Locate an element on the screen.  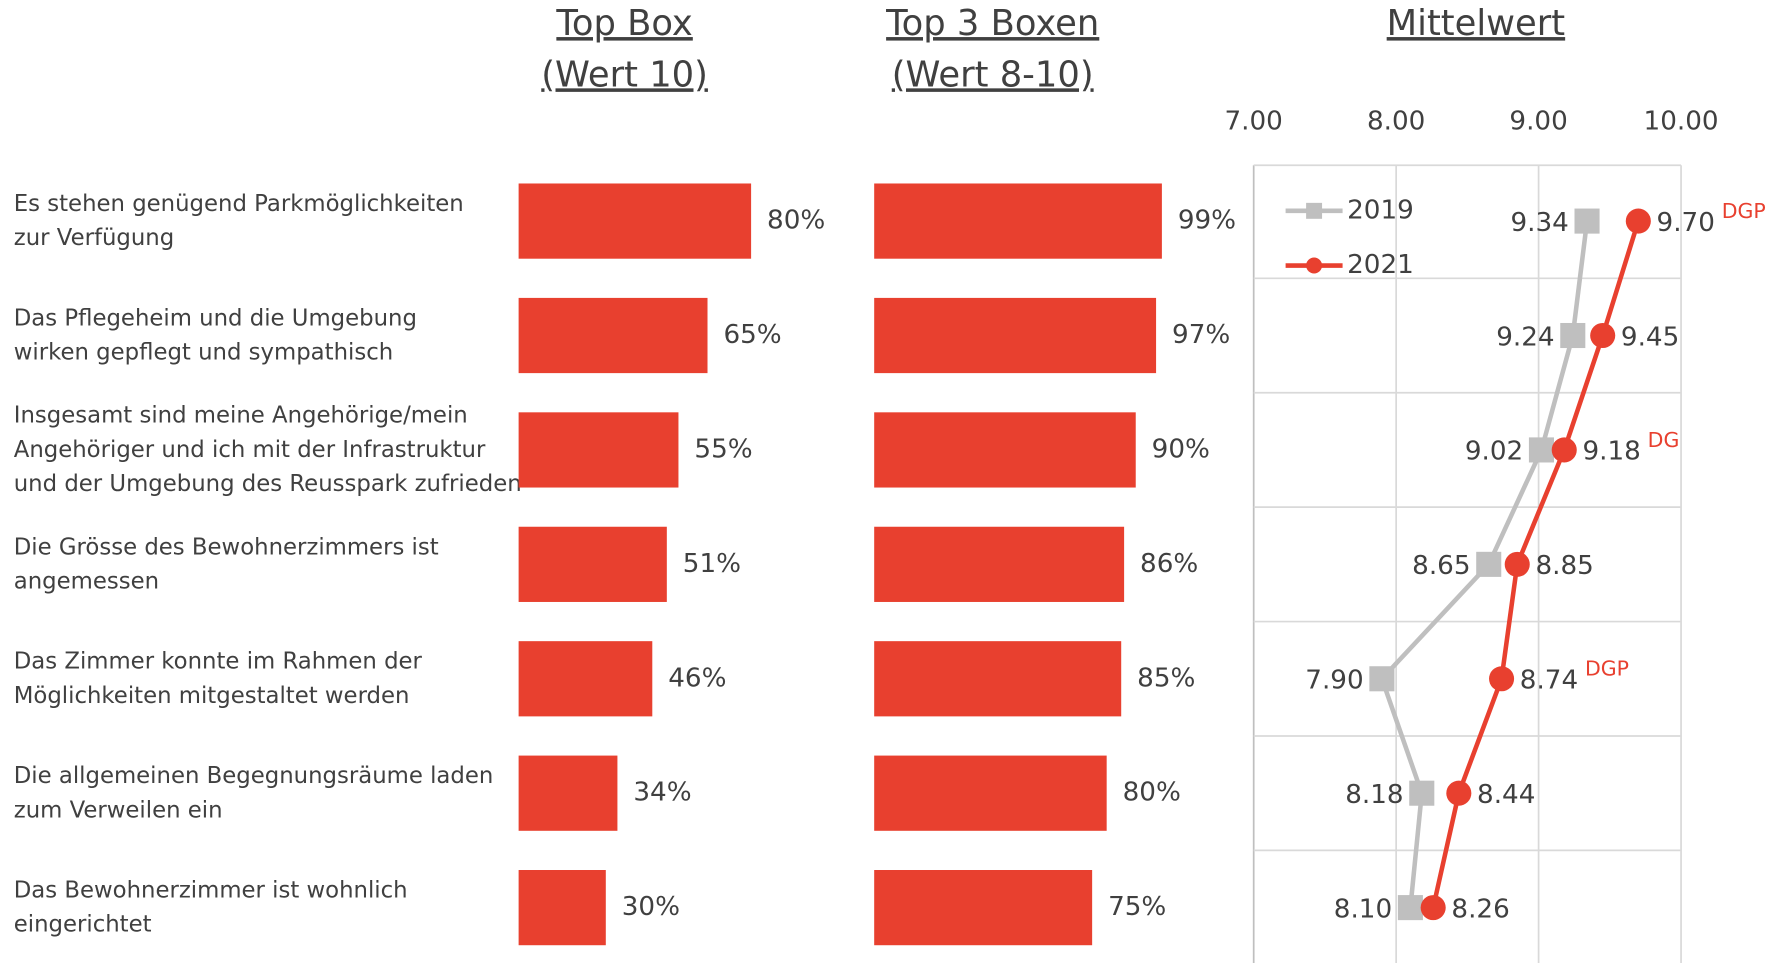
x-tick-label: 10.00 is located at coordinates (1681, 121).